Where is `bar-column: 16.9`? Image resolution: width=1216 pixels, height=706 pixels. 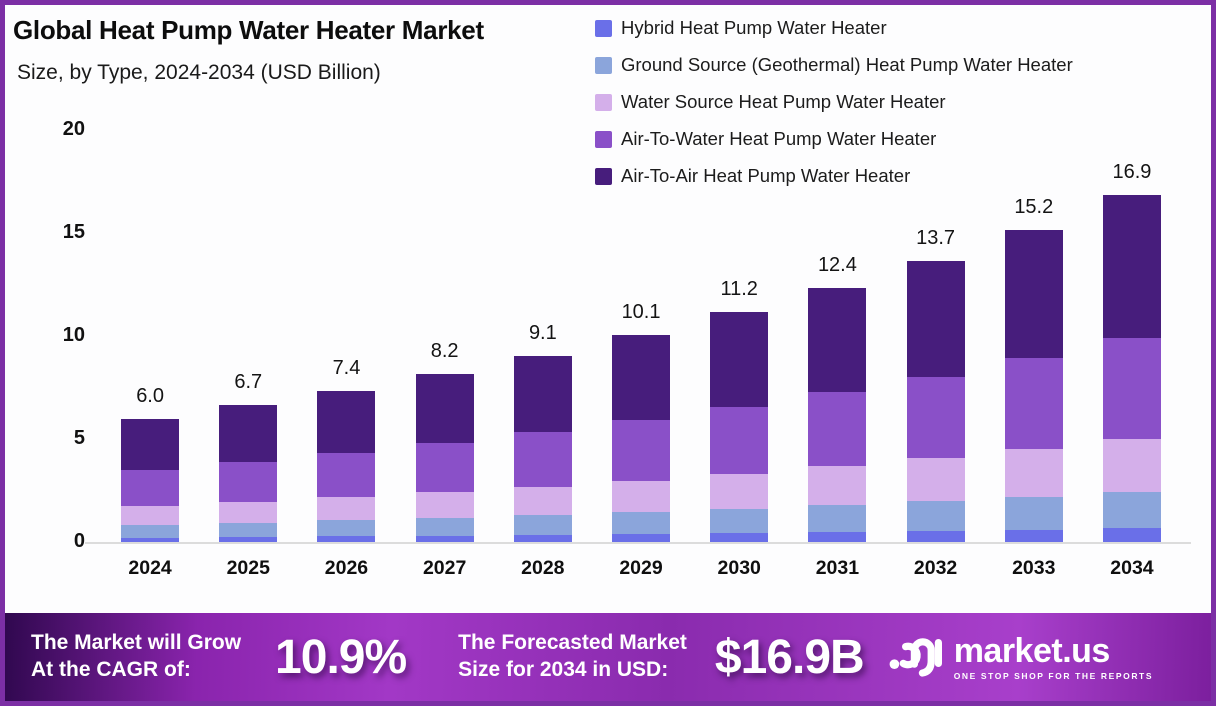
bar-column: 16.9 is located at coordinates (1132, 337).